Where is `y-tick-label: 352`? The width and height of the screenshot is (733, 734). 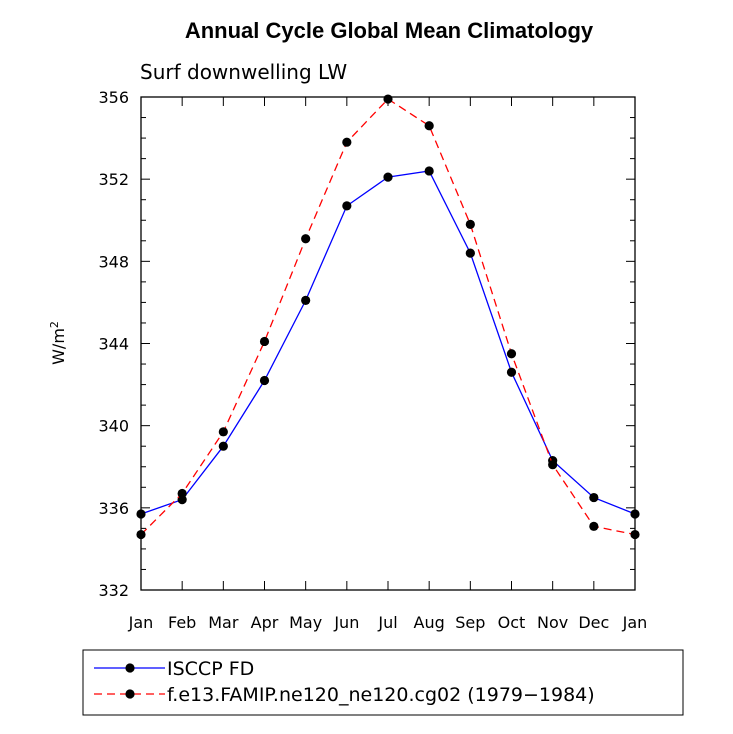
y-tick-label: 352 is located at coordinates (113, 179).